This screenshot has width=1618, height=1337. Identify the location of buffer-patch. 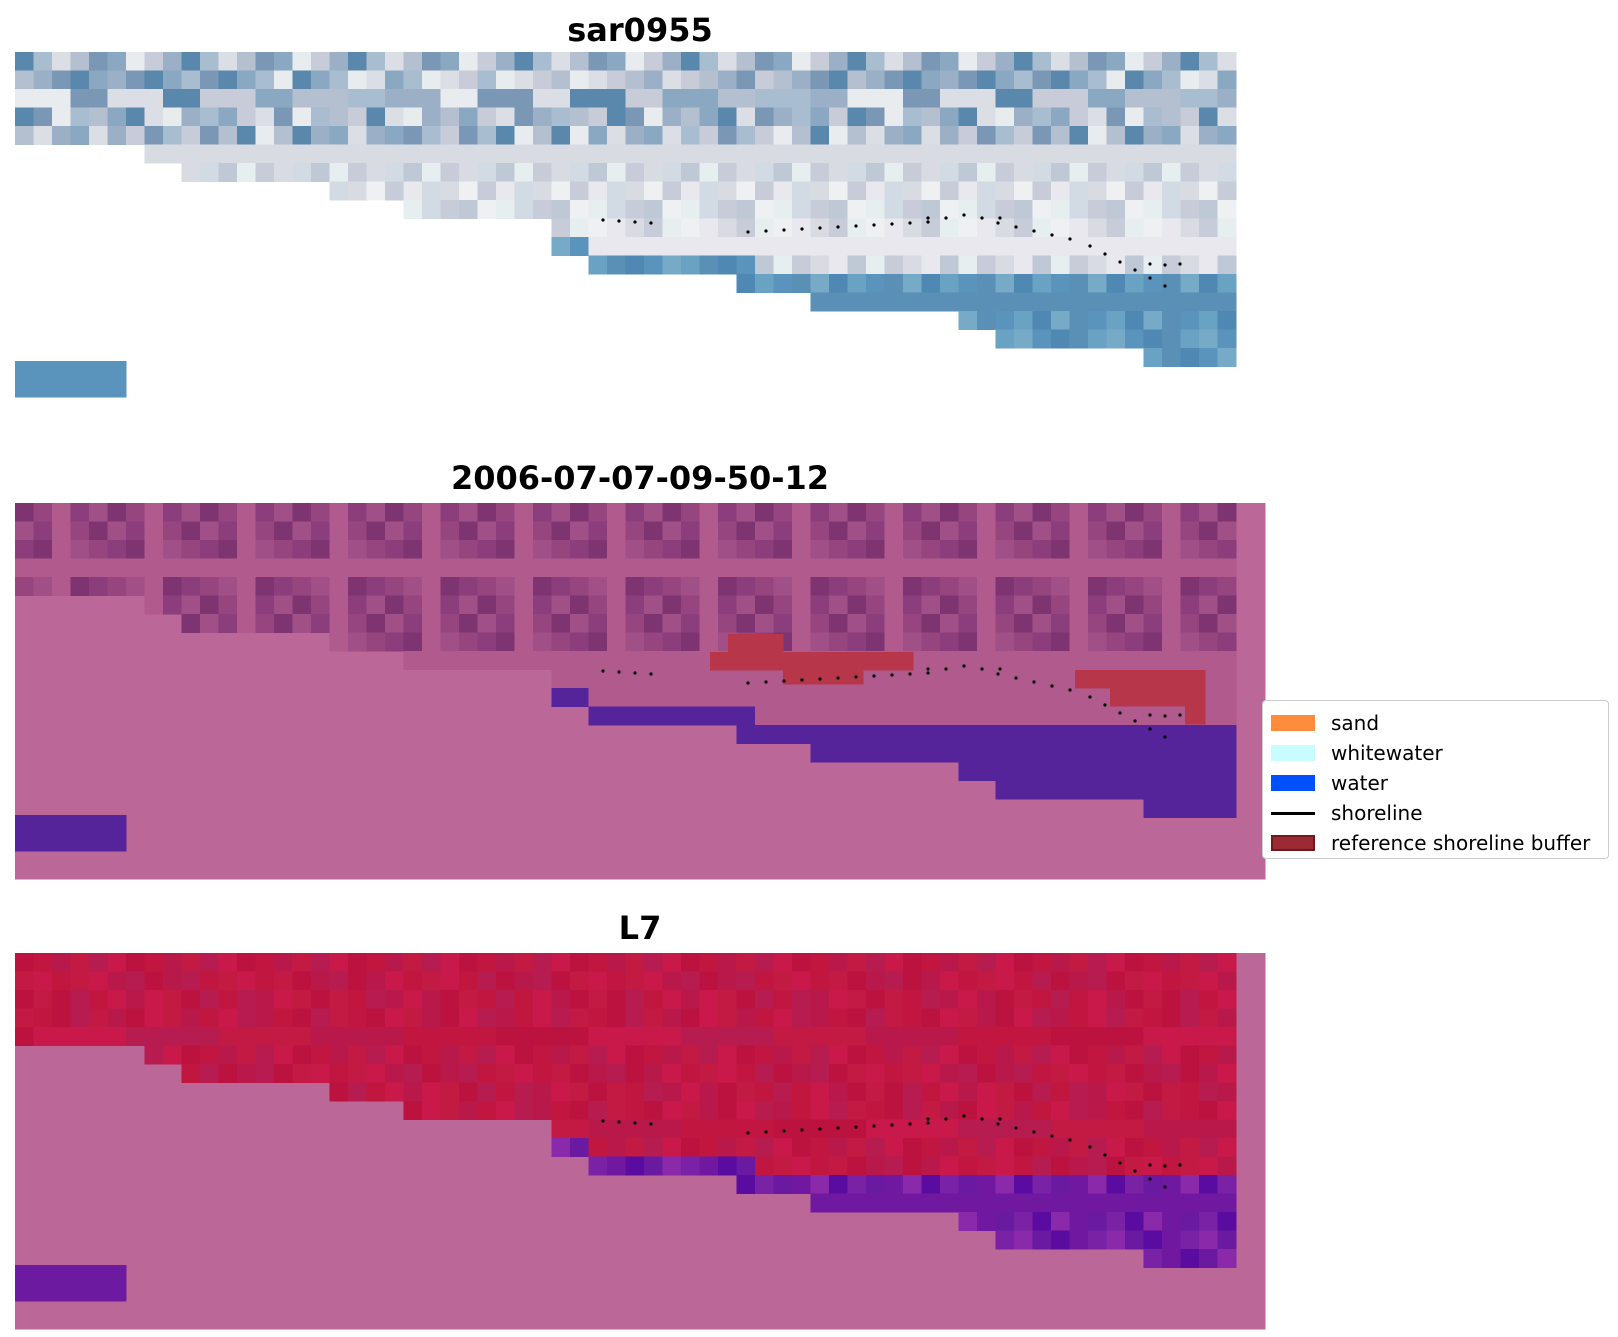
(823, 677).